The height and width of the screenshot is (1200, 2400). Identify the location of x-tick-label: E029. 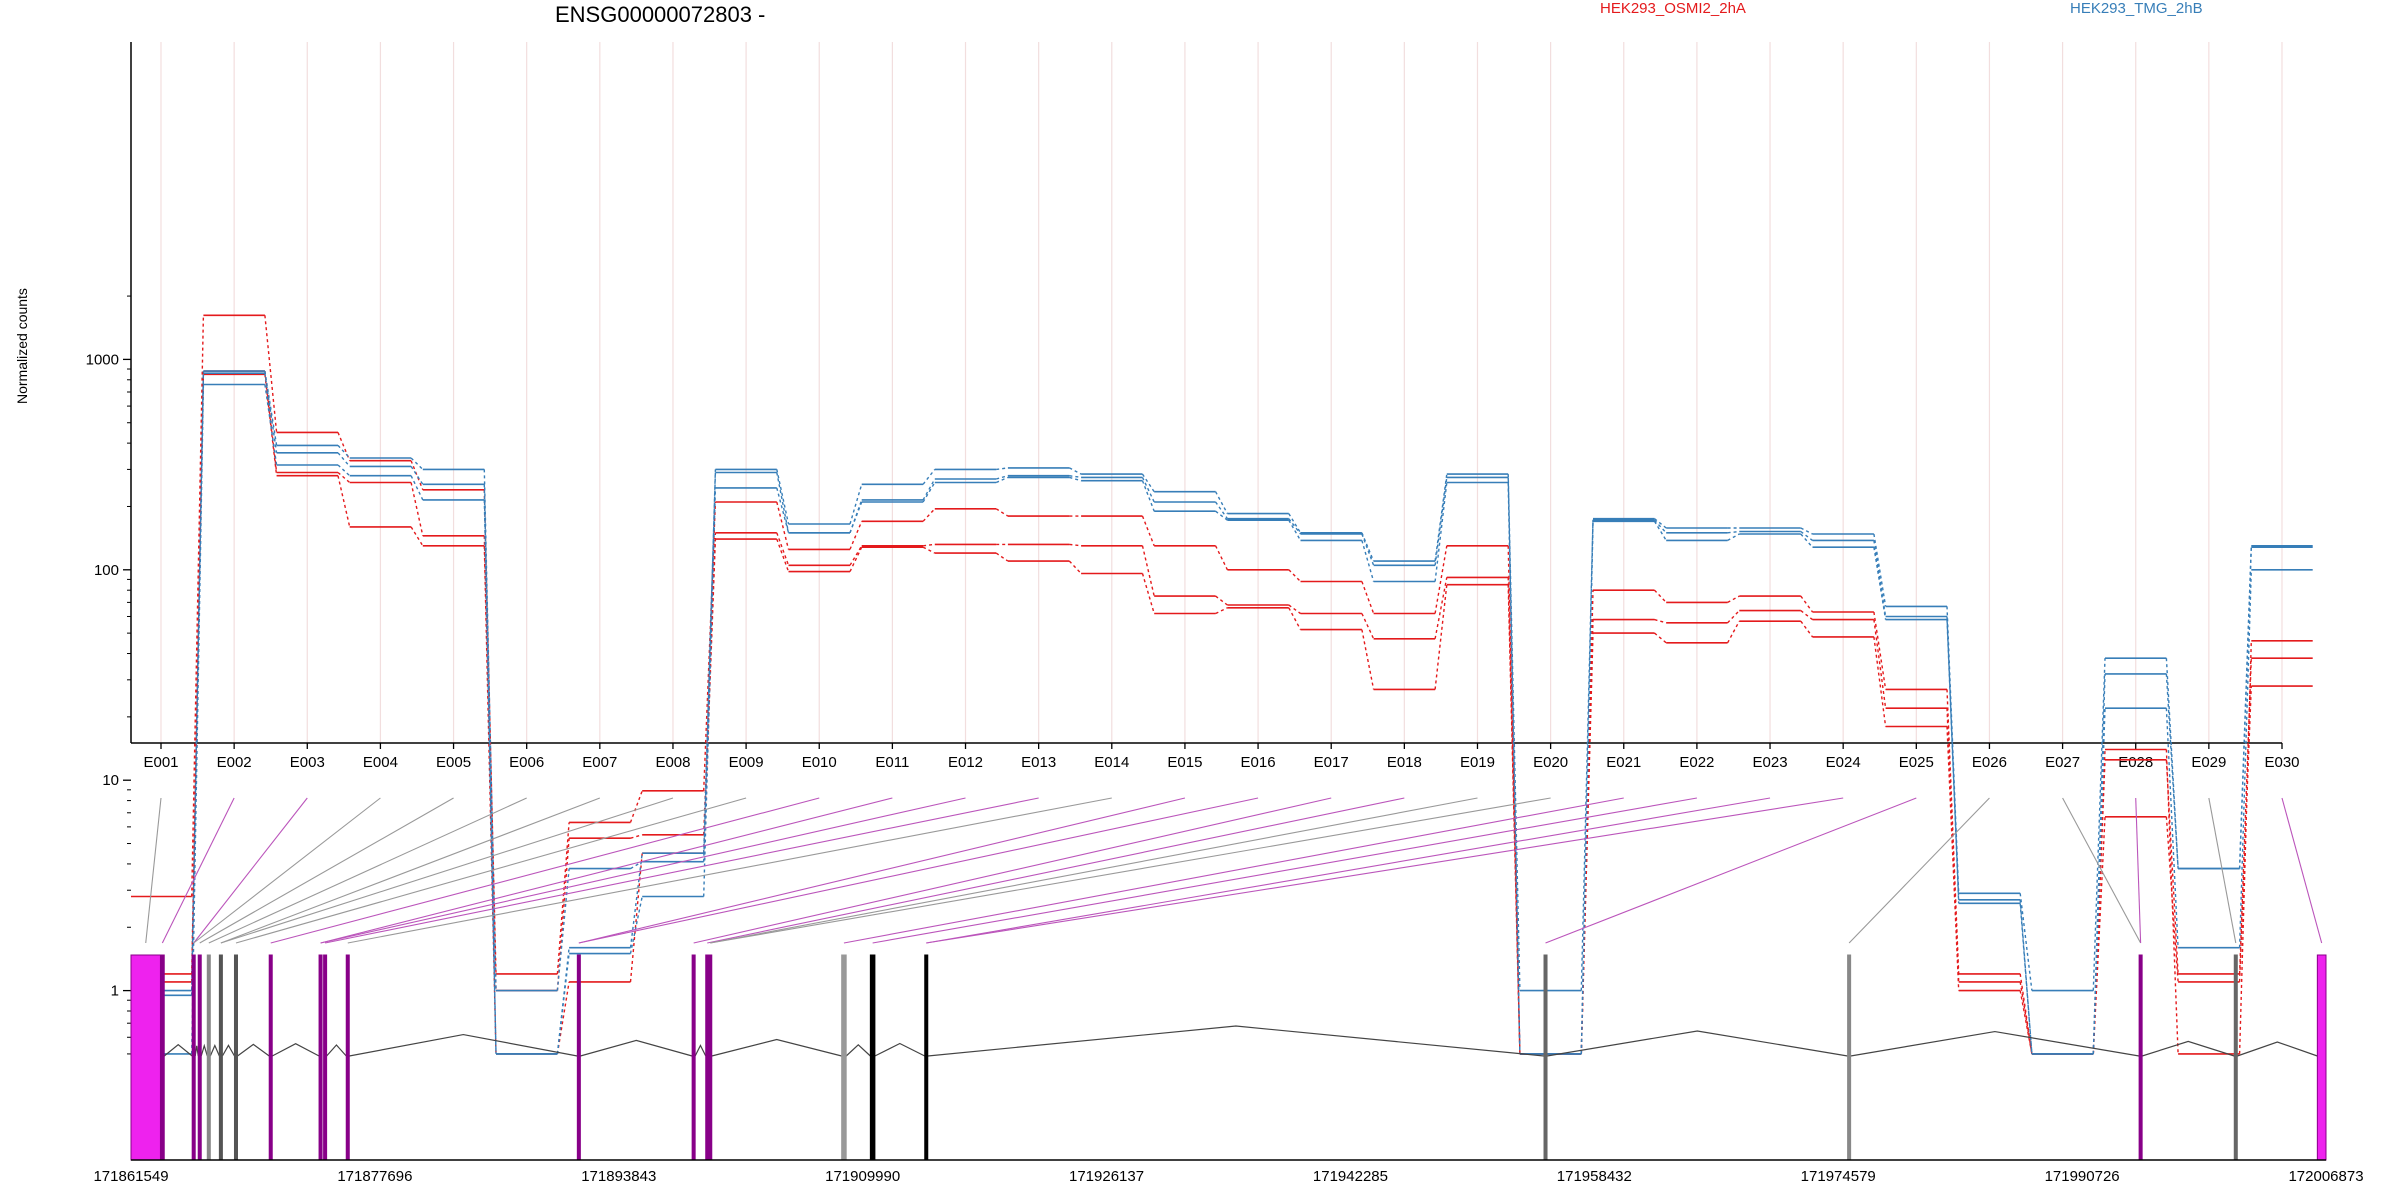
(2208, 762).